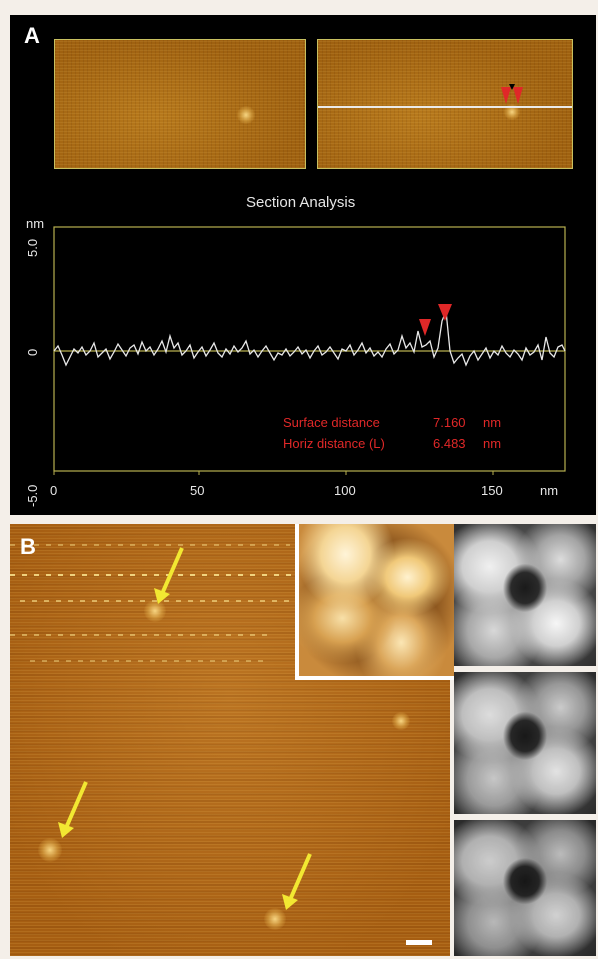 The image size is (598, 959). I want to click on marker-right, so click(518, 95).